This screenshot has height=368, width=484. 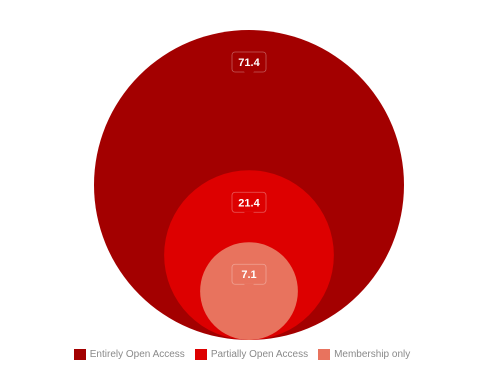 What do you see at coordinates (137, 354) in the screenshot?
I see `legend-label-entirely-open-access: Entirely Open Access` at bounding box center [137, 354].